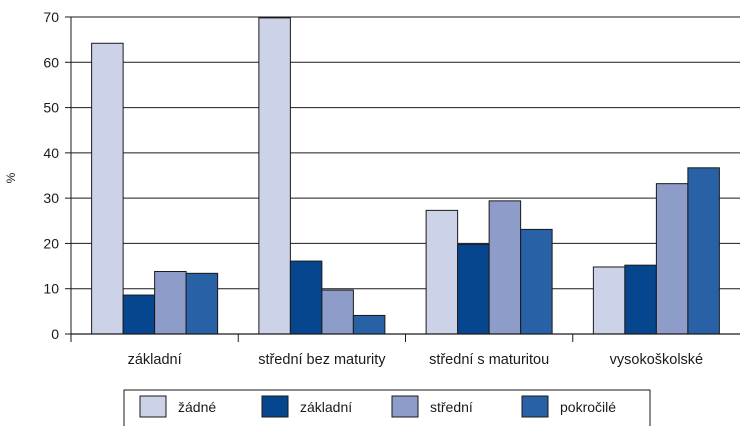 The image size is (752, 426). Describe the element at coordinates (170, 303) in the screenshot. I see `bar-stredni-zakladni` at that location.